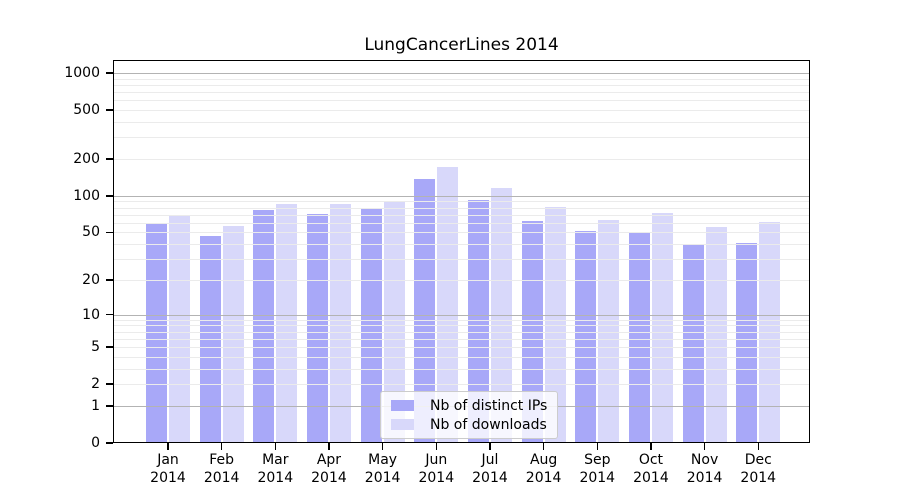  Describe the element at coordinates (86, 195) in the screenshot. I see `y-tick-label: 100` at that location.